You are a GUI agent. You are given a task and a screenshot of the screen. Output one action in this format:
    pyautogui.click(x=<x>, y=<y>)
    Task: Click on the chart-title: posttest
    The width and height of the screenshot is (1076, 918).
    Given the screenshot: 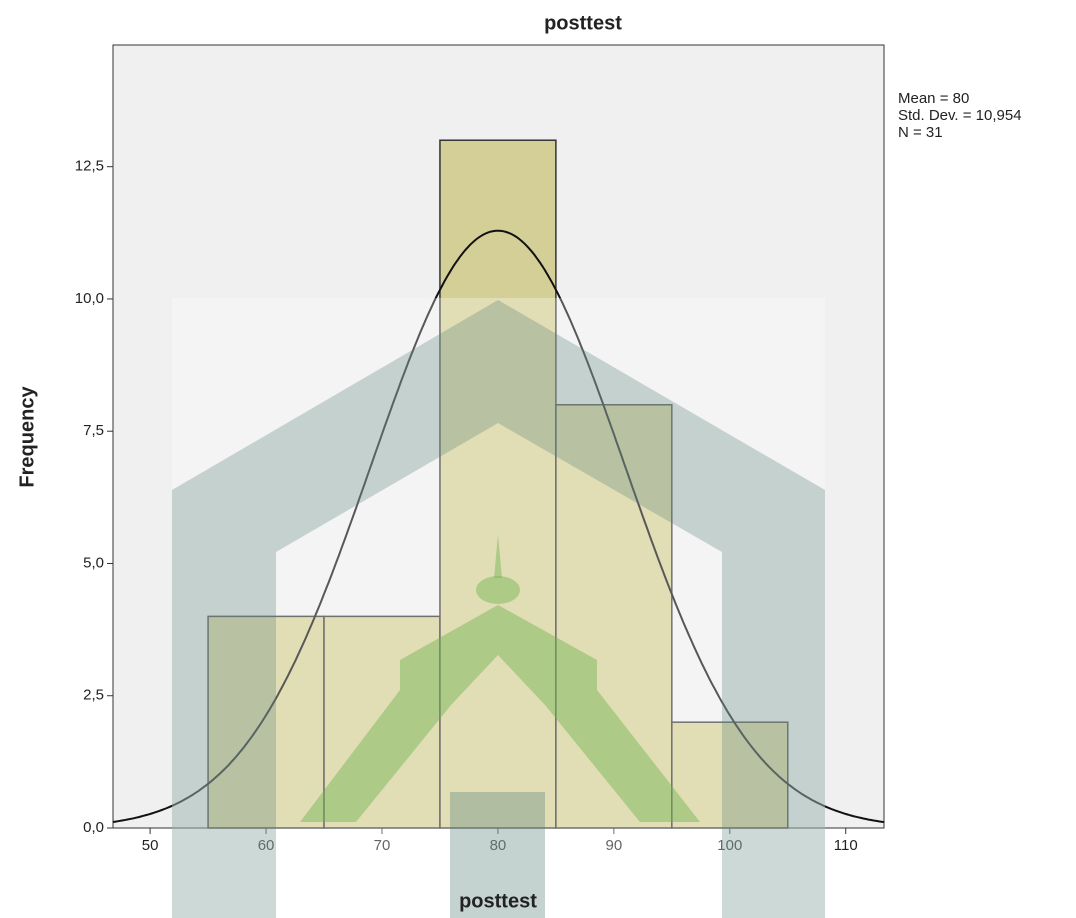 What is the action you would take?
    pyautogui.click(x=583, y=23)
    